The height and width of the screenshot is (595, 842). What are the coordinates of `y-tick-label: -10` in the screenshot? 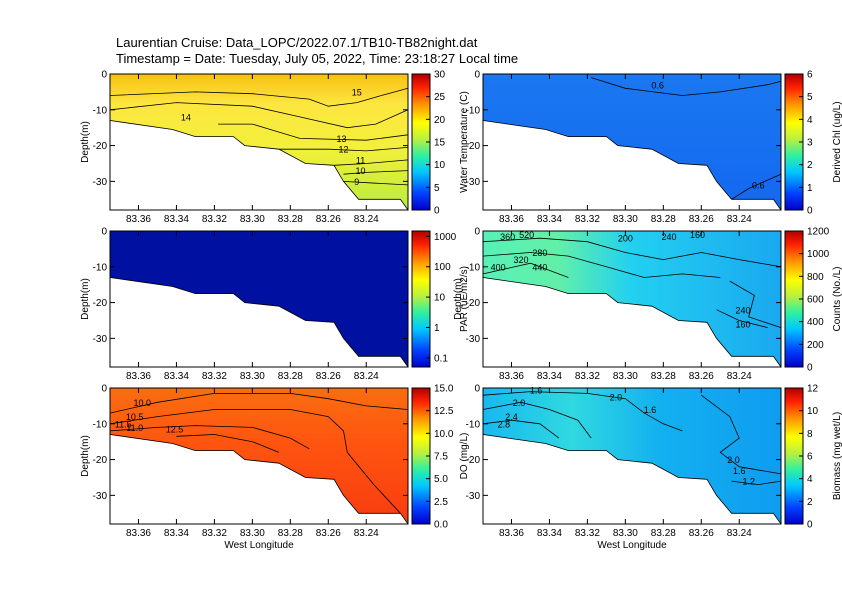 It's located at (100, 110).